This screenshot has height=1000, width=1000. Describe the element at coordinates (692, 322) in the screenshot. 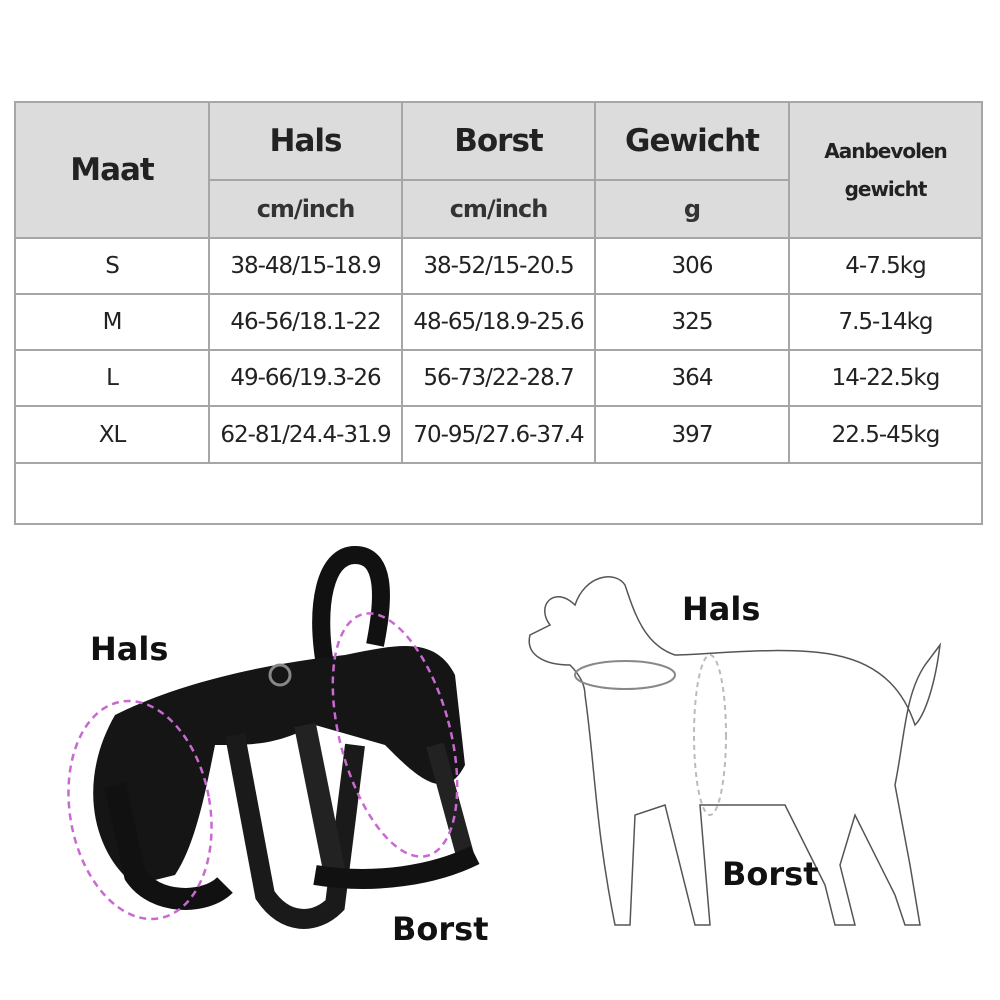

I see `cell-weight: 325` at that location.